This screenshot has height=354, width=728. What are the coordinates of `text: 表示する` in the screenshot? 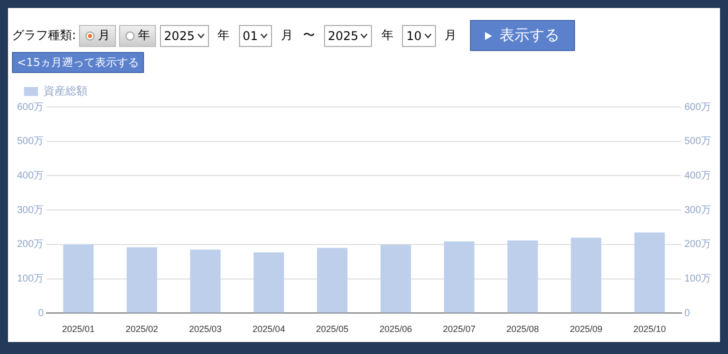 It's located at (530, 35).